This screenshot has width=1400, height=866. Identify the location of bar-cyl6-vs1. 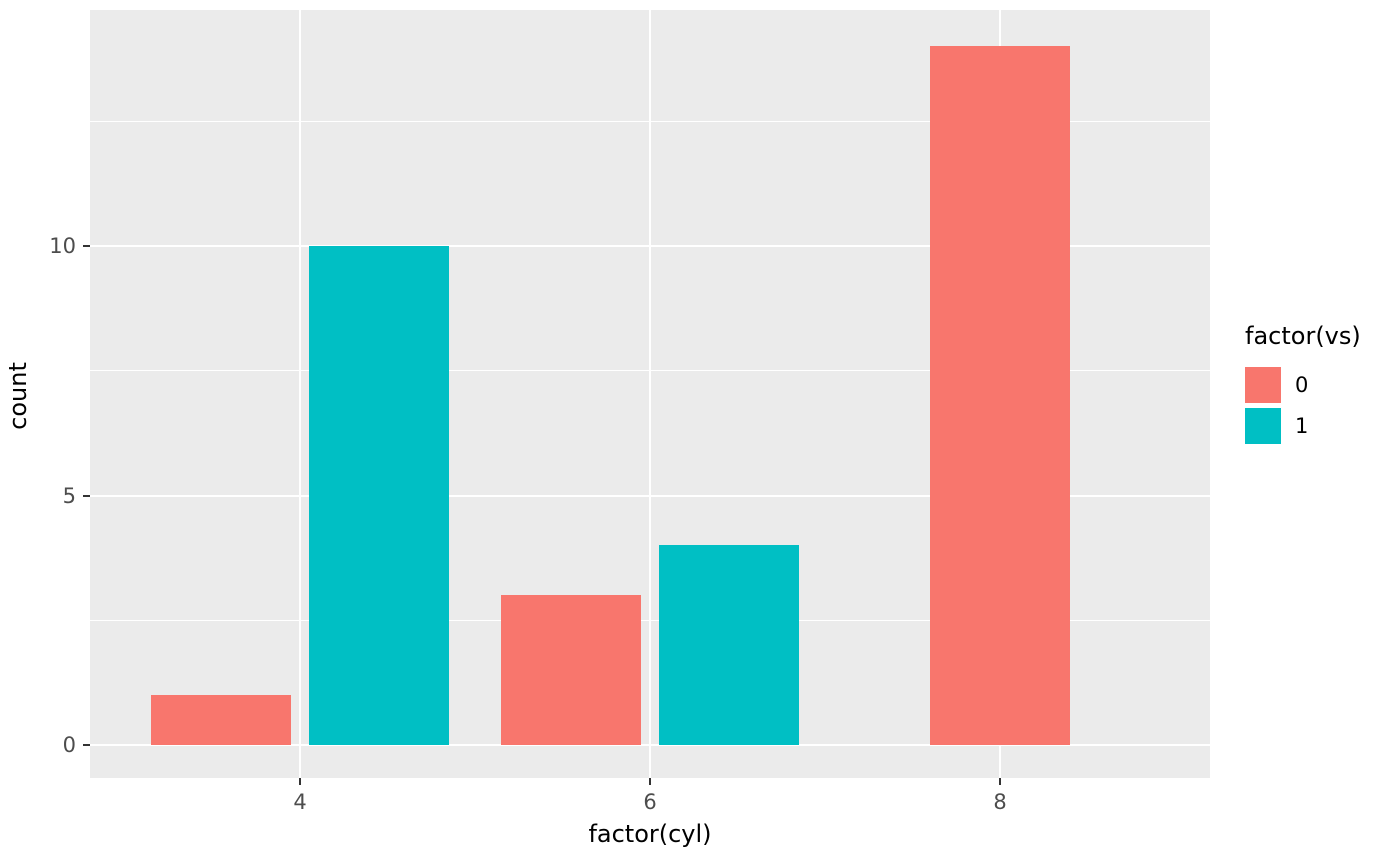
(729, 645).